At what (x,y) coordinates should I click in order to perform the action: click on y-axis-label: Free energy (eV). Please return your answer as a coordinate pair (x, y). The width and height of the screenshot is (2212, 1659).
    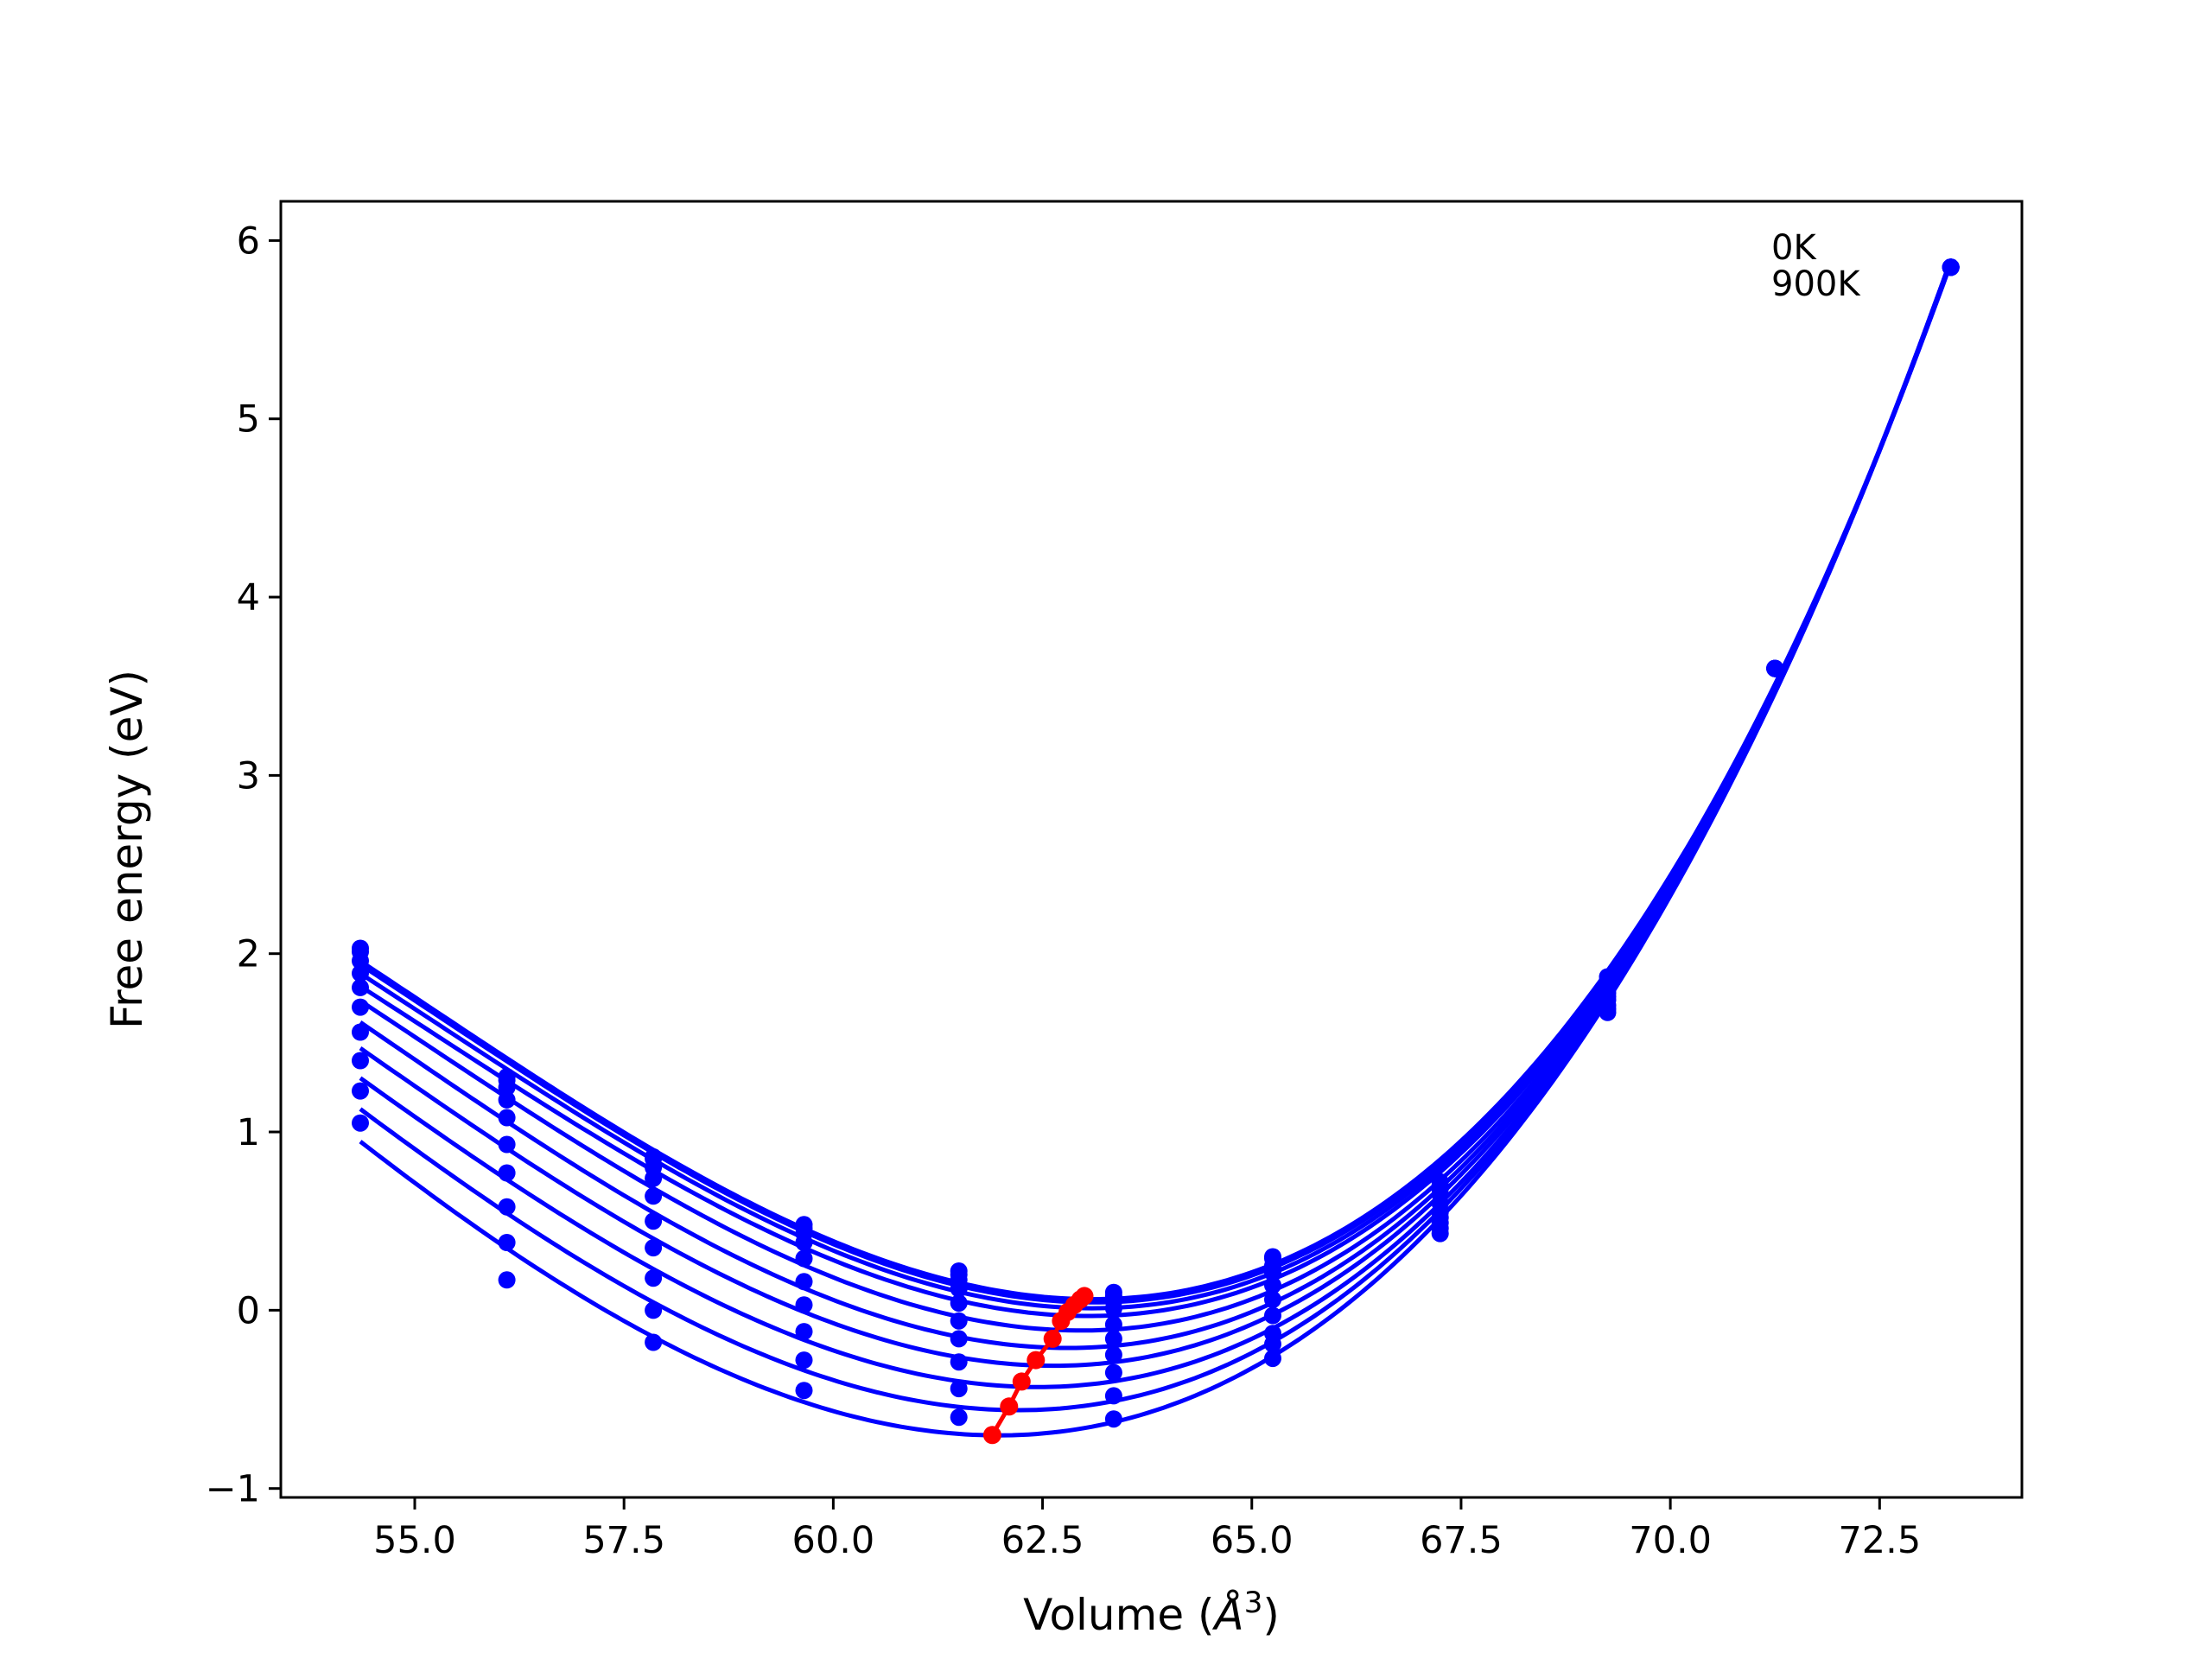
    Looking at the image, I should click on (127, 849).